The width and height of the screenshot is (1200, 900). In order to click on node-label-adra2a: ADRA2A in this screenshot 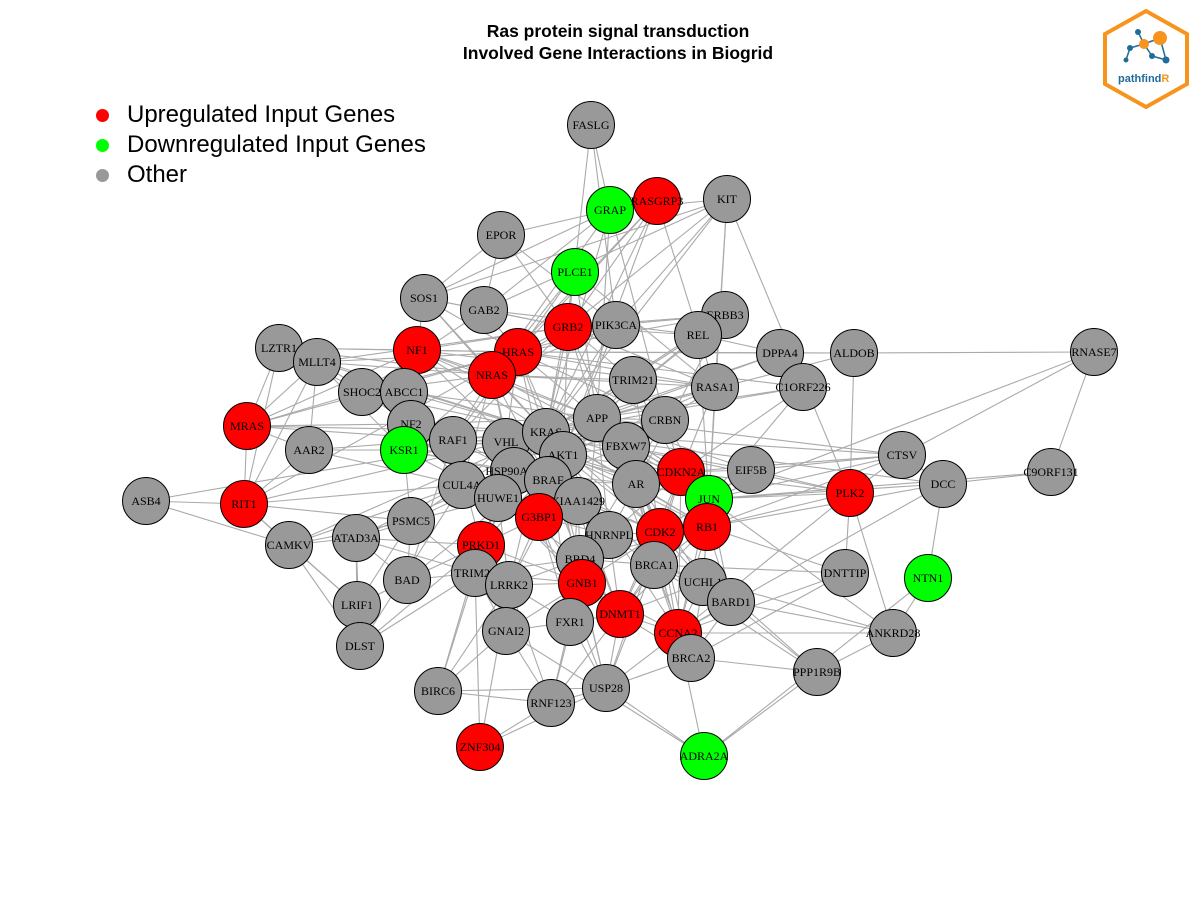, I will do `click(704, 756)`.